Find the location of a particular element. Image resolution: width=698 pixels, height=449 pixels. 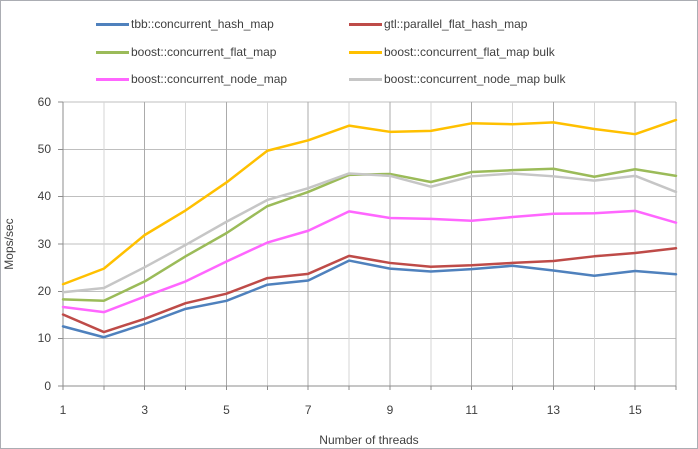

y-tick-label: 10 is located at coordinates (44, 338).